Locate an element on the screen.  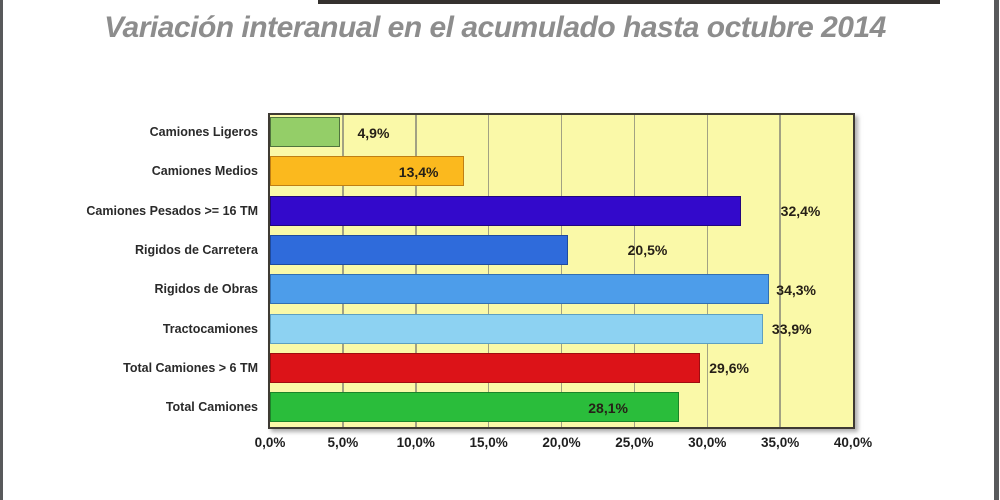
right-frame-line is located at coordinates (996, 250).